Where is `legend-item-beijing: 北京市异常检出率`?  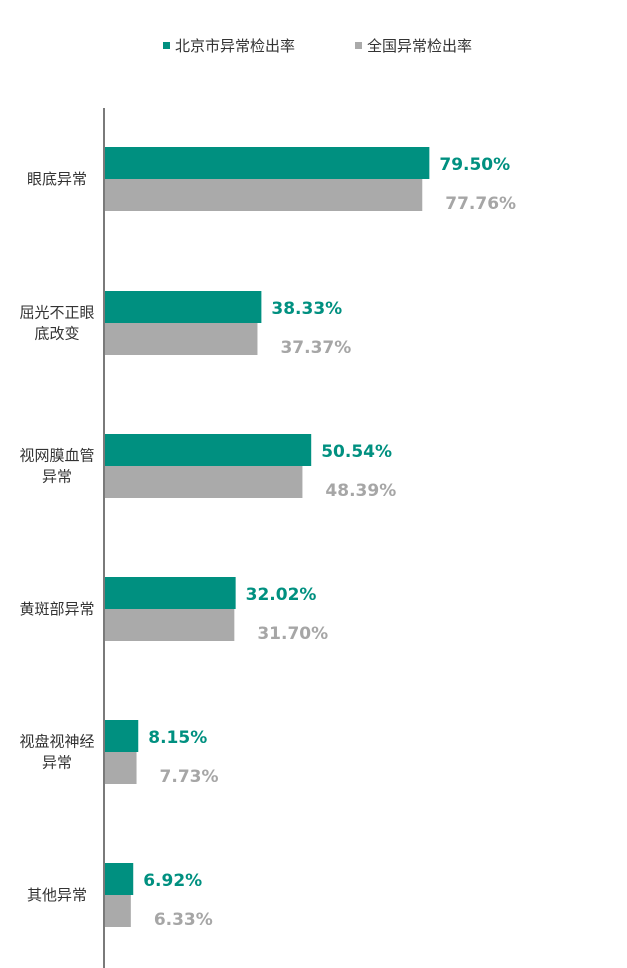 legend-item-beijing: 北京市异常检出率 is located at coordinates (229, 45).